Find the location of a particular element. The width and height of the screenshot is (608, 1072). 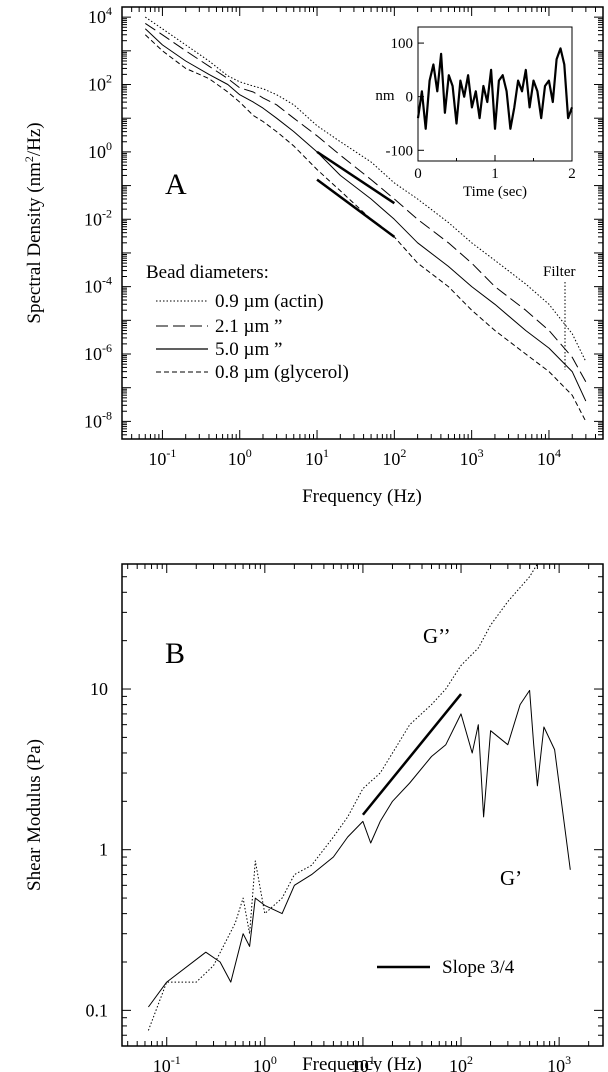

panel-b-label: B is located at coordinates (175, 653).